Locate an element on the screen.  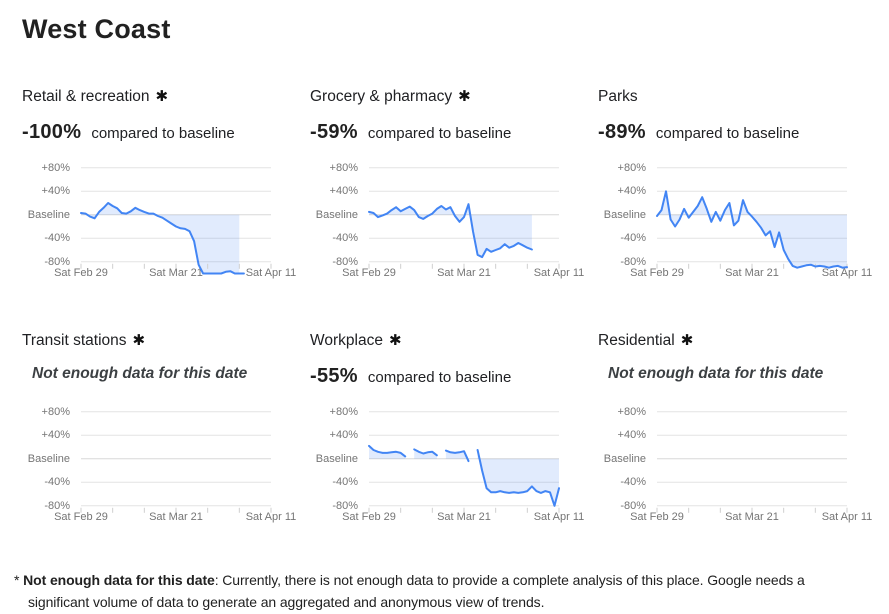
chart-title-text: Transit stations is located at coordinates (74, 340).